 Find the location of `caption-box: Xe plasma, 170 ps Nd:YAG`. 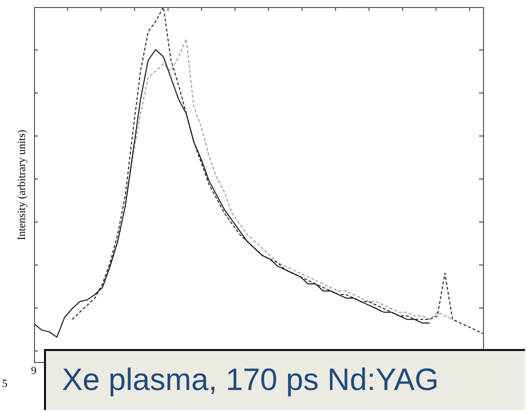

caption-box: Xe plasma, 170 ps Nd:YAG is located at coordinates (284, 379).